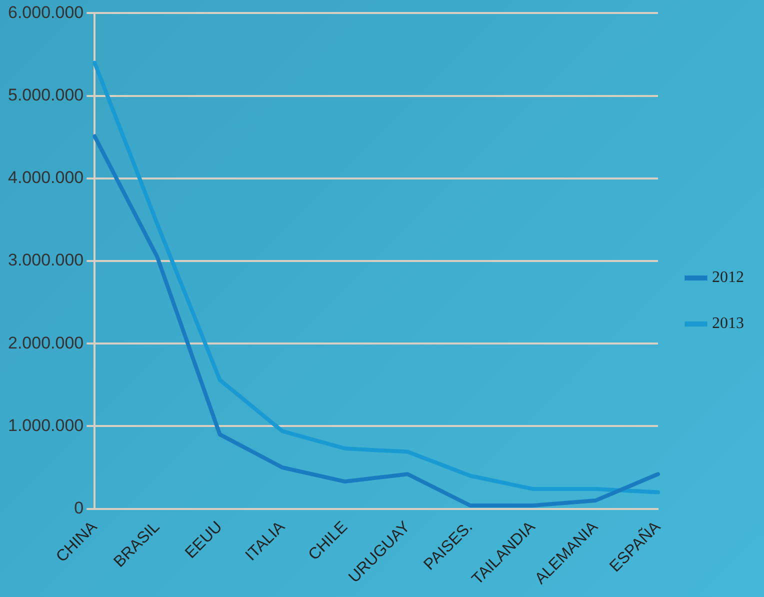  What do you see at coordinates (46, 342) in the screenshot?
I see `y-tick-label: 2.000.000` at bounding box center [46, 342].